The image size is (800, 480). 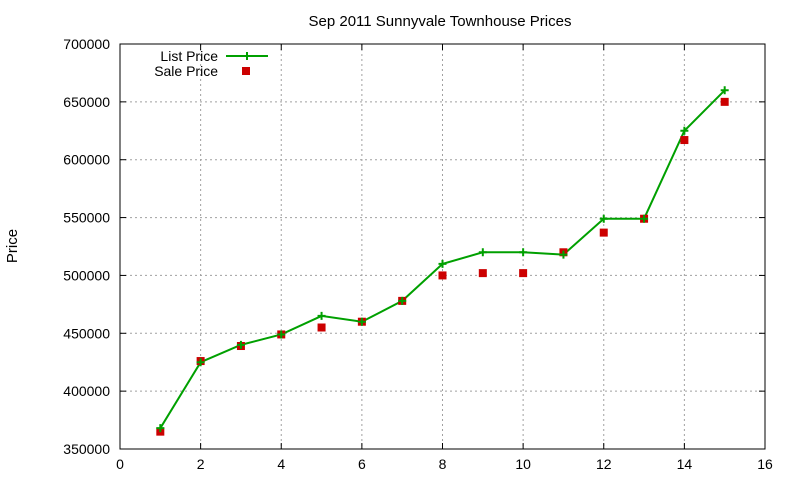 What do you see at coordinates (86, 391) in the screenshot?
I see `y-tick-label: 400000` at bounding box center [86, 391].